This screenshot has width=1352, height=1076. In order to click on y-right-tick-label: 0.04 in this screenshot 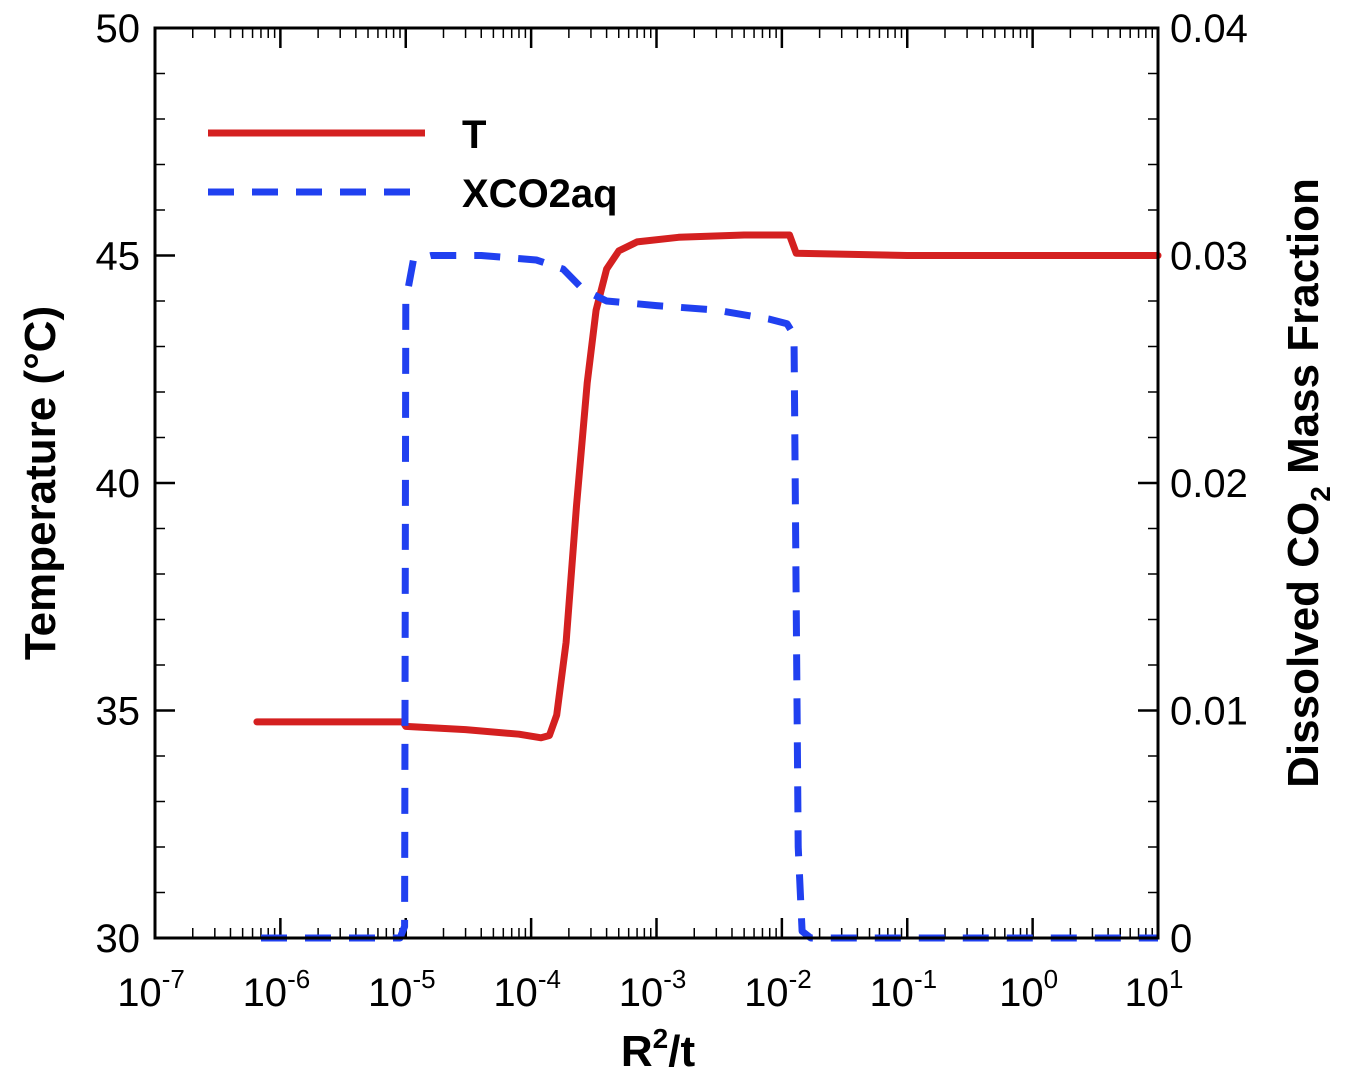, I will do `click(1209, 29)`.